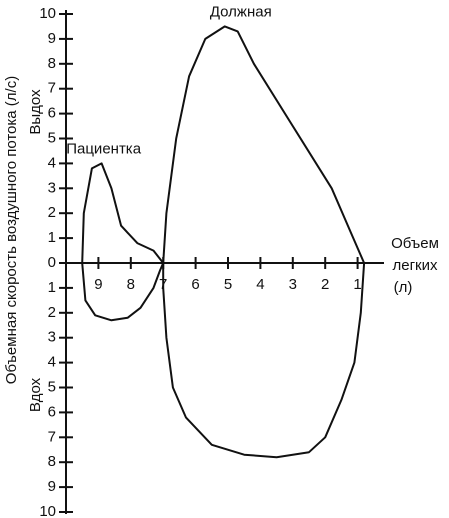  What do you see at coordinates (52, 262) in the screenshot?
I see `y-tick-label: 0` at bounding box center [52, 262].